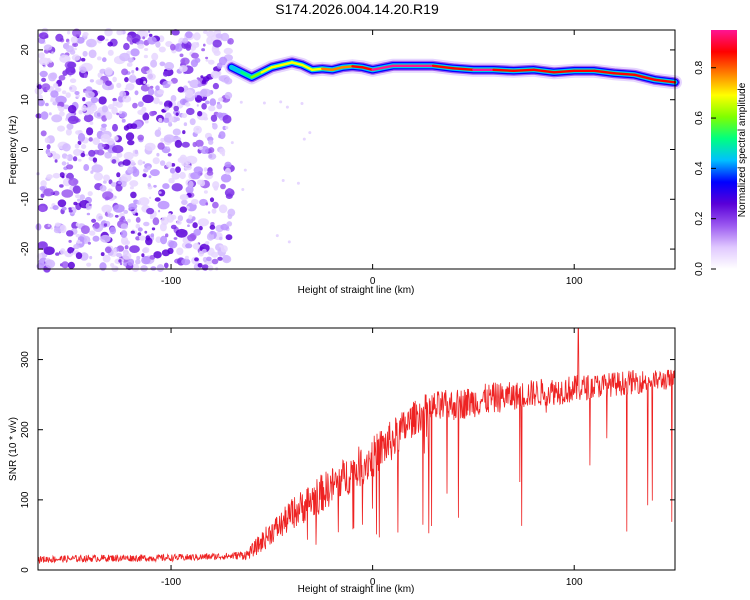  What do you see at coordinates (25, 248) in the screenshot?
I see `y-tick-label: -20` at bounding box center [25, 248].